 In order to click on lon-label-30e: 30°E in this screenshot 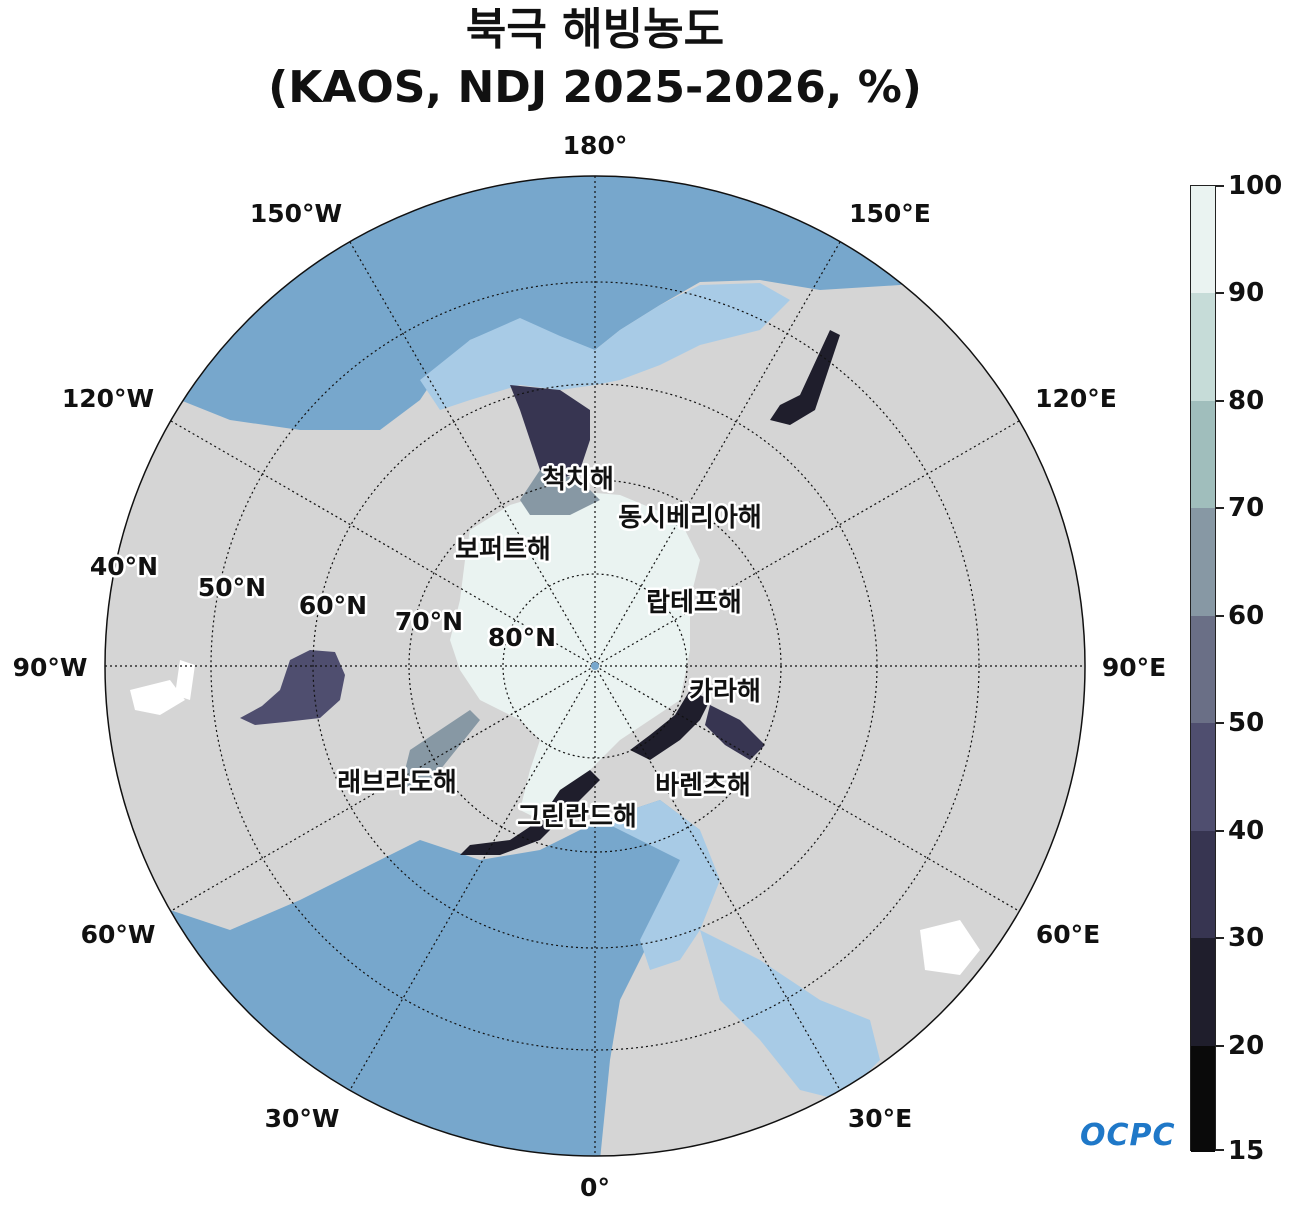, I will do `click(880, 1118)`.